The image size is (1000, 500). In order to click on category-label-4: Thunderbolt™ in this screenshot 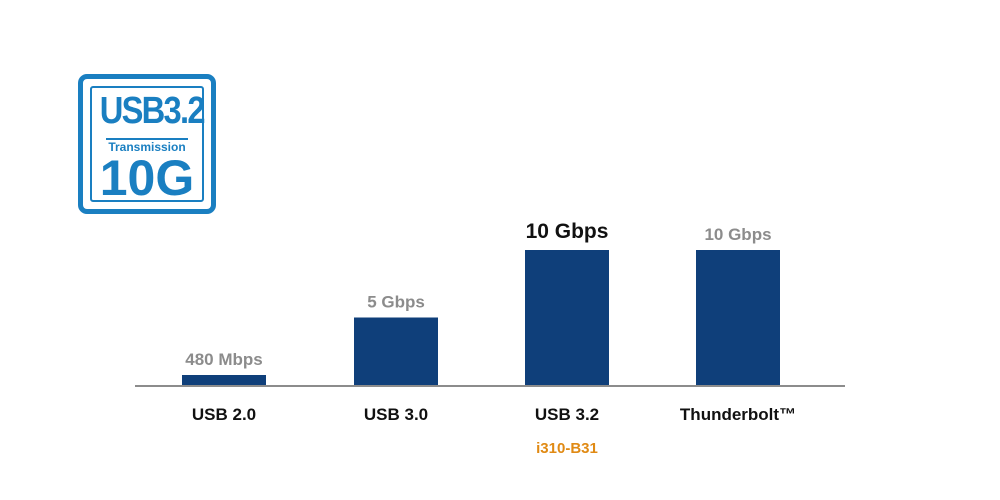, I will do `click(738, 414)`.